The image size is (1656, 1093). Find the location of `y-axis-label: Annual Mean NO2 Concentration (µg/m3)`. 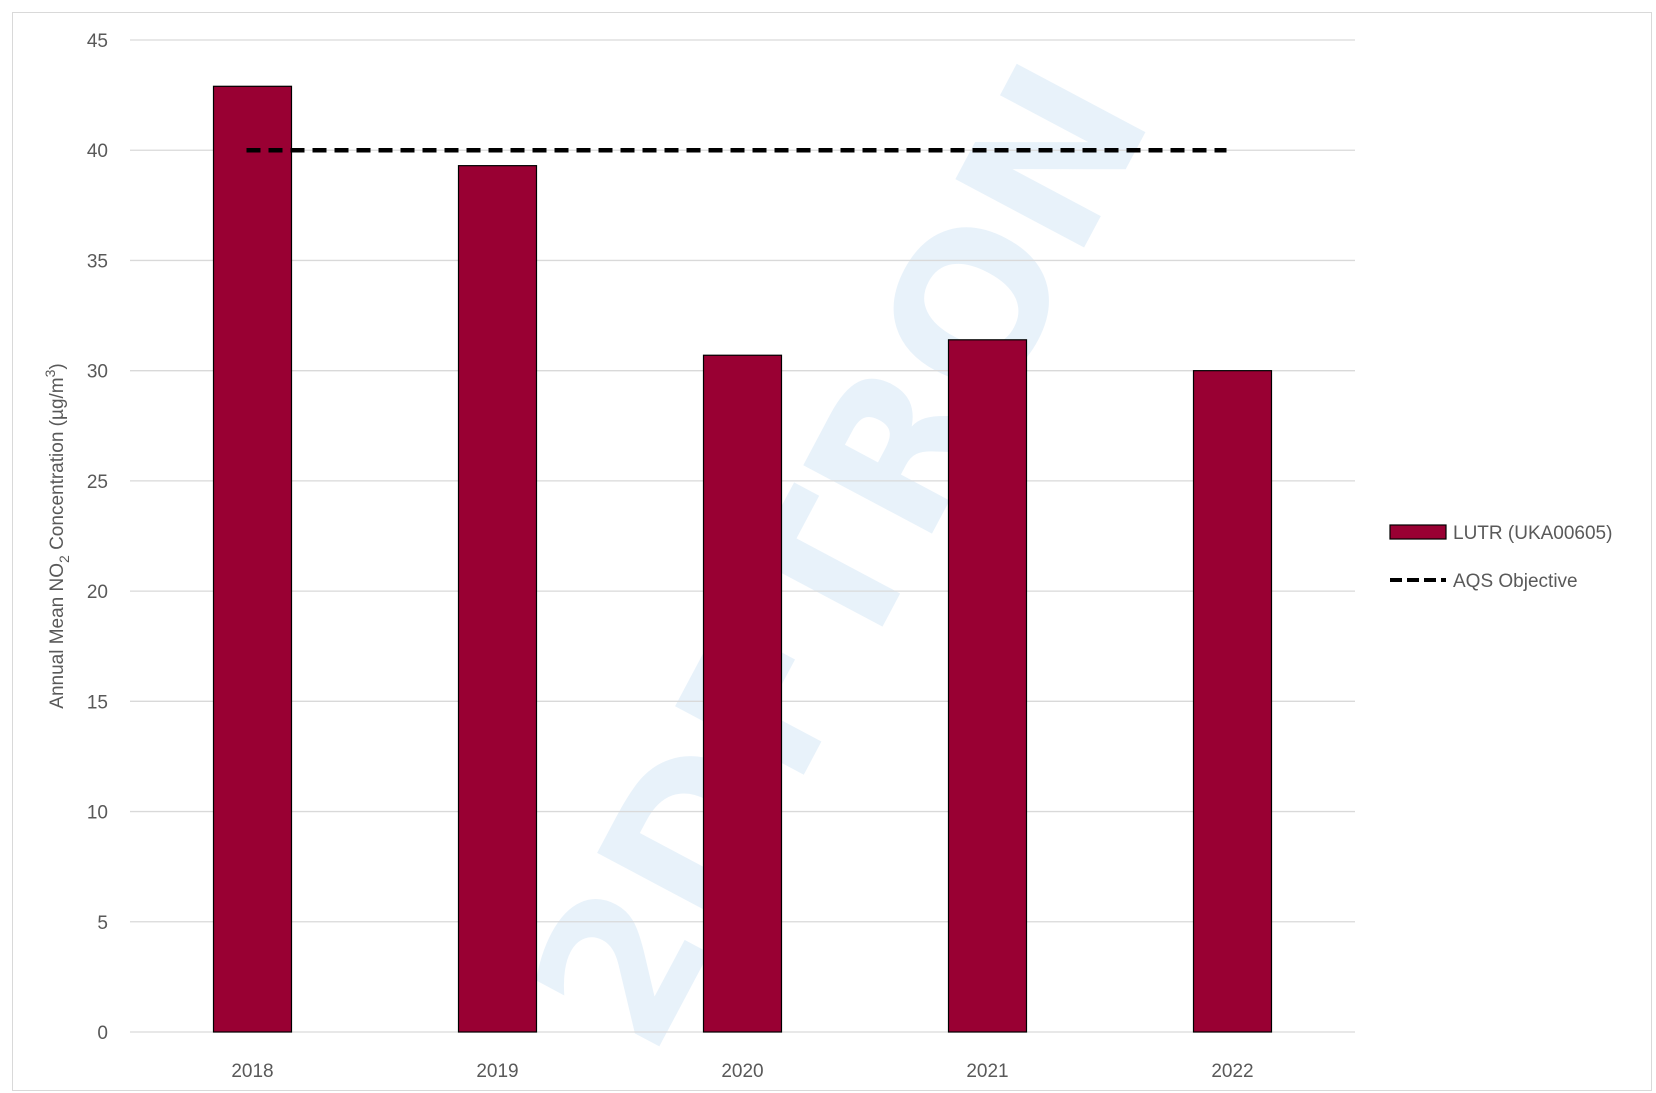

y-axis-label: Annual Mean NO2 Concentration (µg/m3) is located at coordinates (57, 535).